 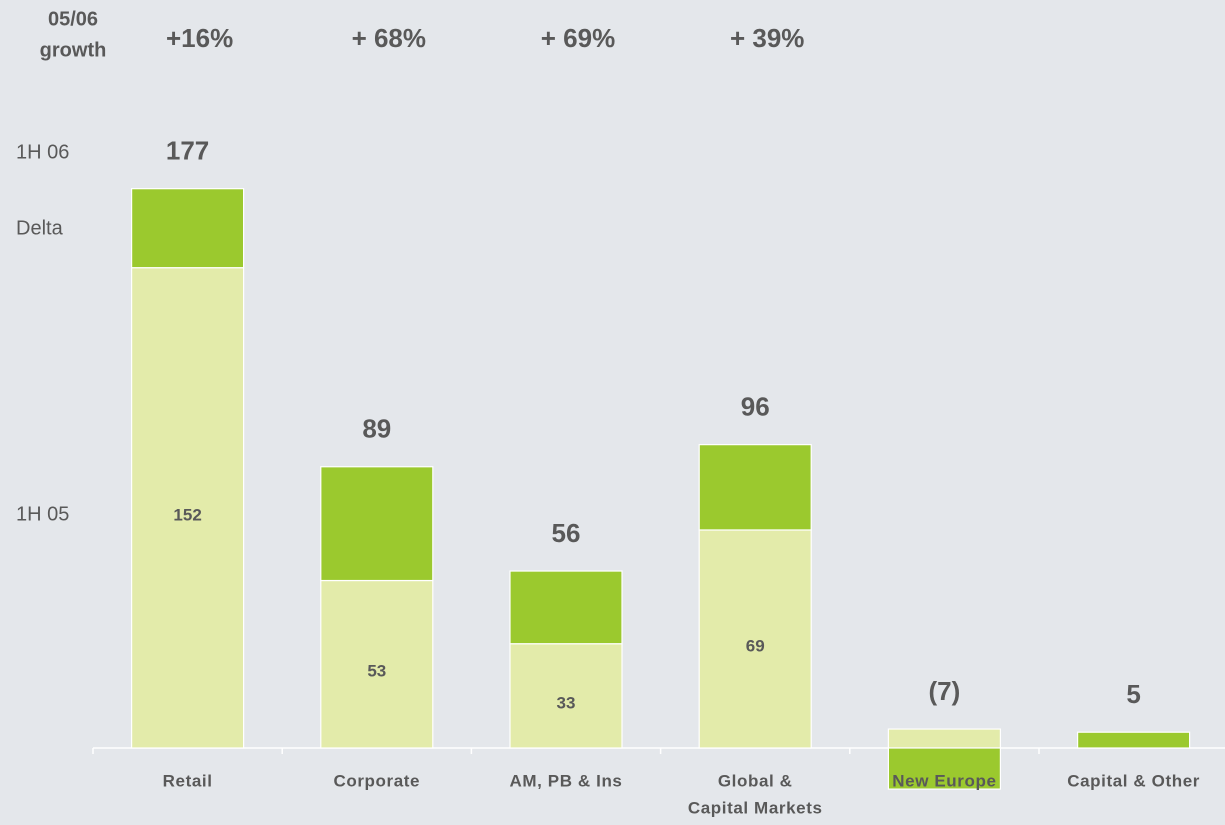 What do you see at coordinates (944, 780) in the screenshot?
I see `x-tick-label: New Europe` at bounding box center [944, 780].